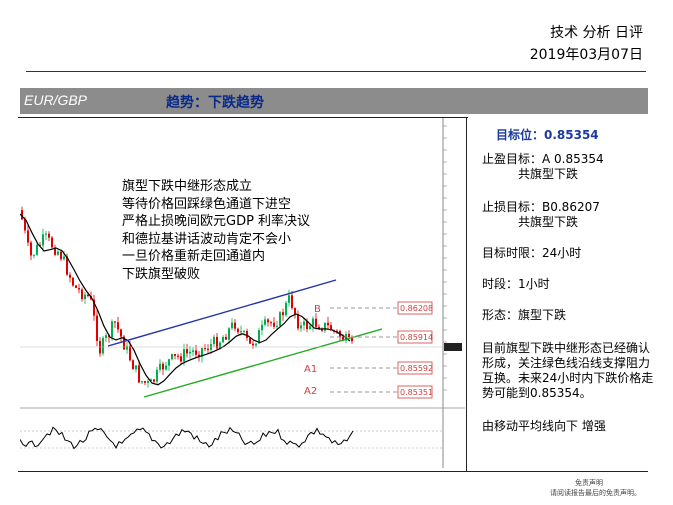  What do you see at coordinates (586, 55) in the screenshot?
I see `report-date: 2019年03月07日` at bounding box center [586, 55].